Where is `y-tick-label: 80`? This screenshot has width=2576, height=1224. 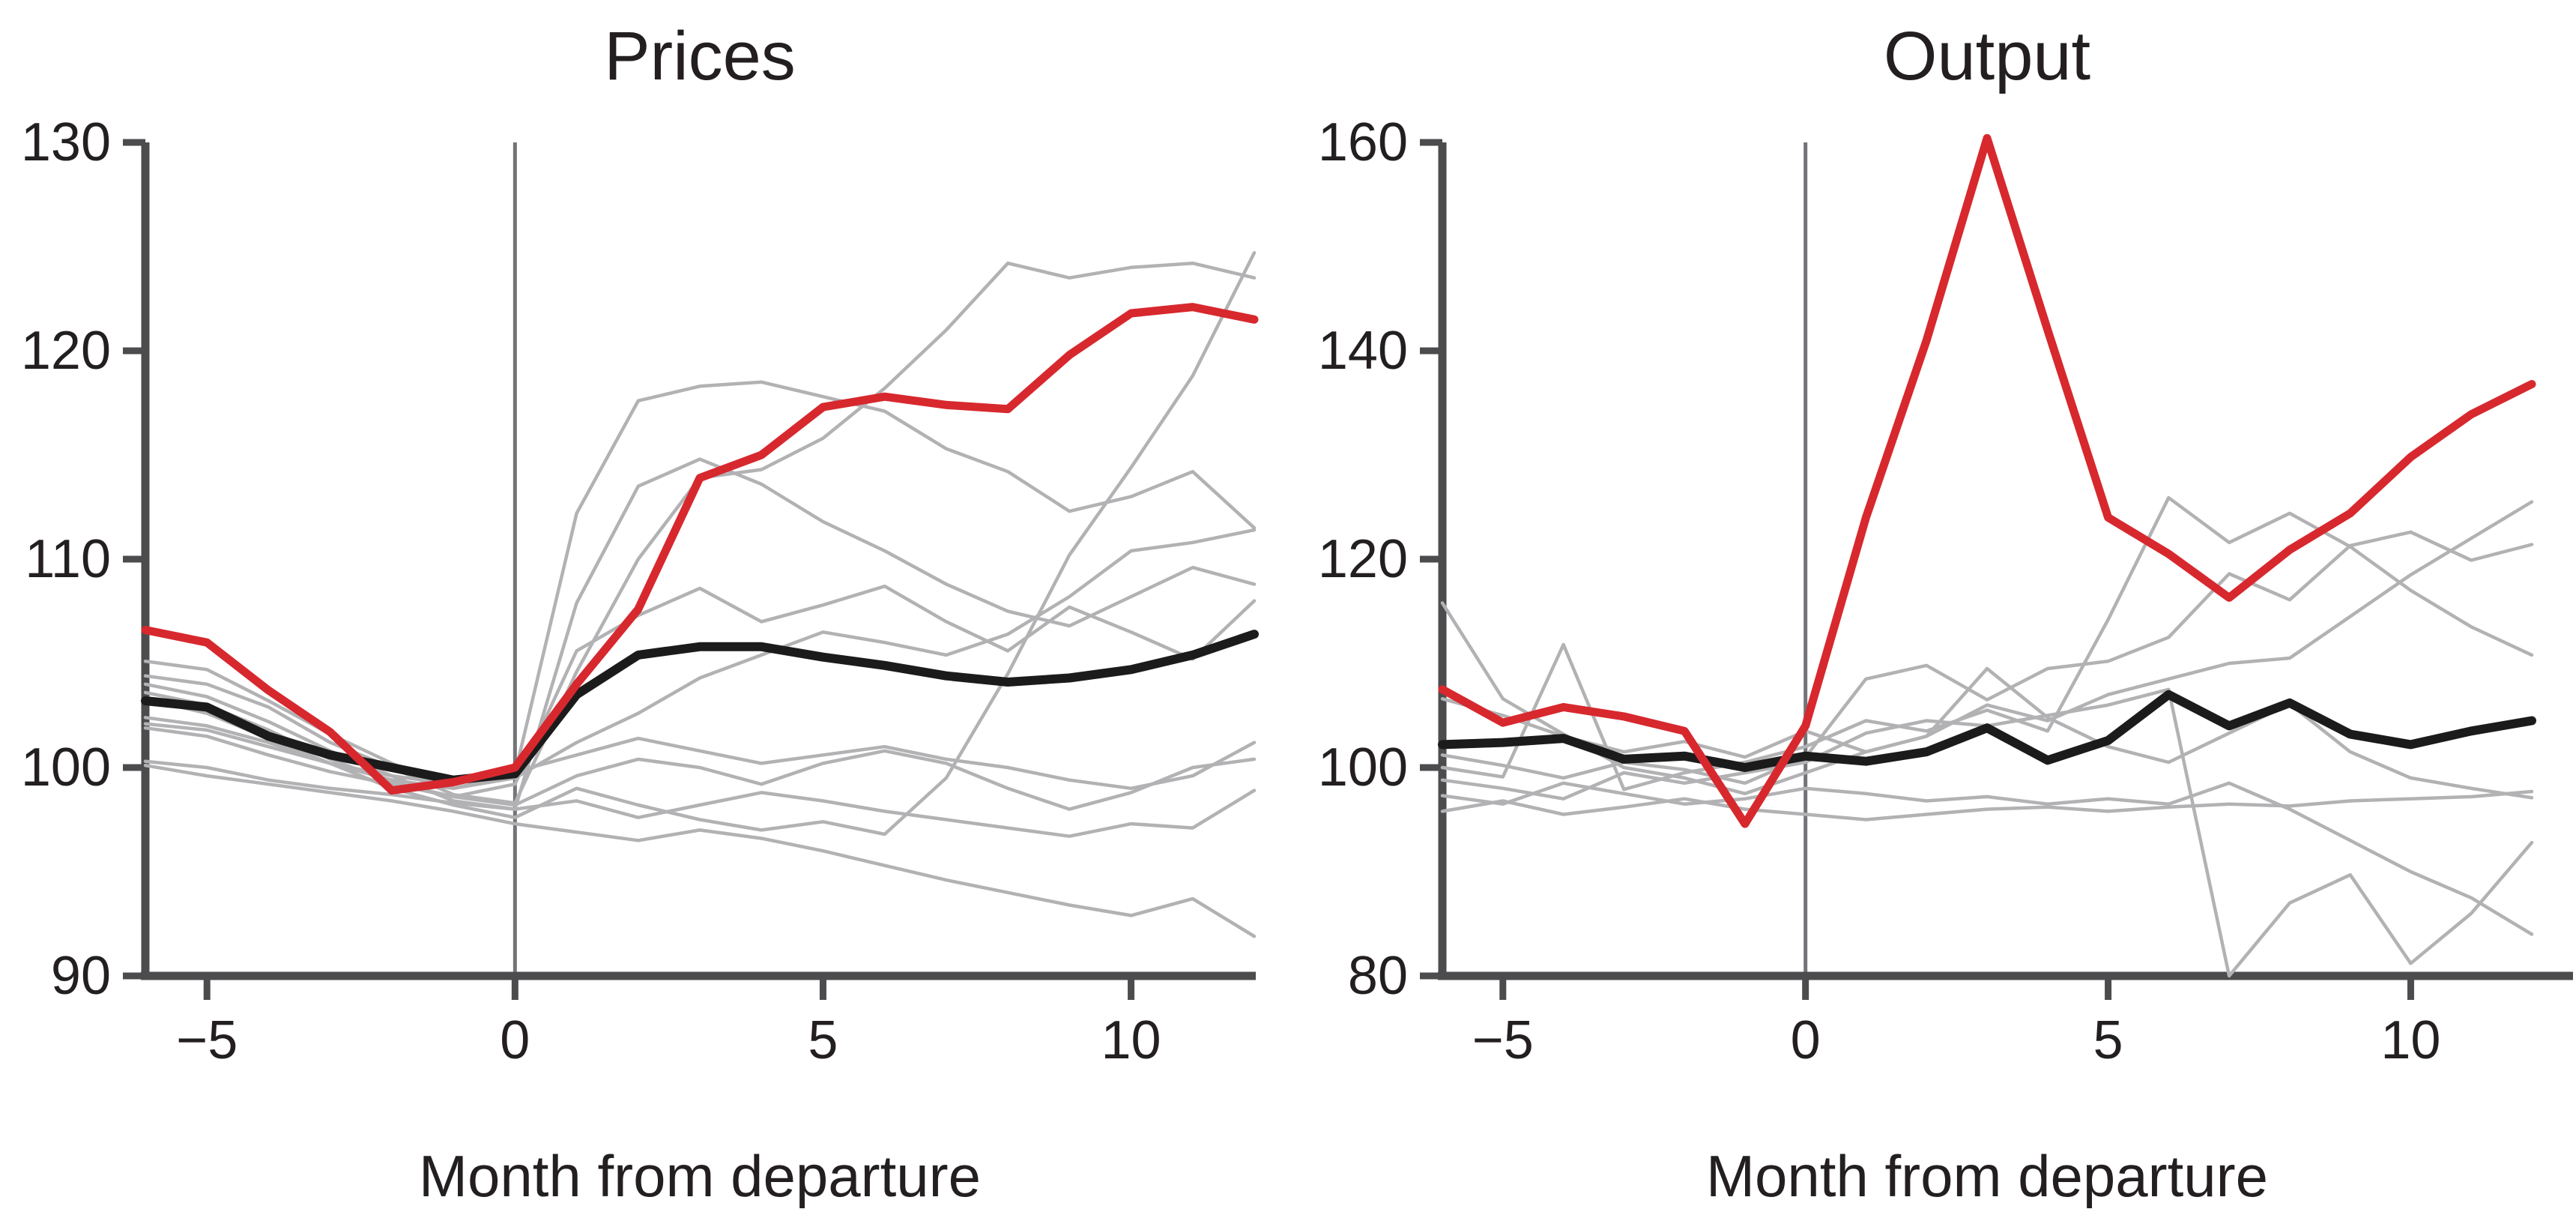 y-tick-label: 80 is located at coordinates (1378, 976).